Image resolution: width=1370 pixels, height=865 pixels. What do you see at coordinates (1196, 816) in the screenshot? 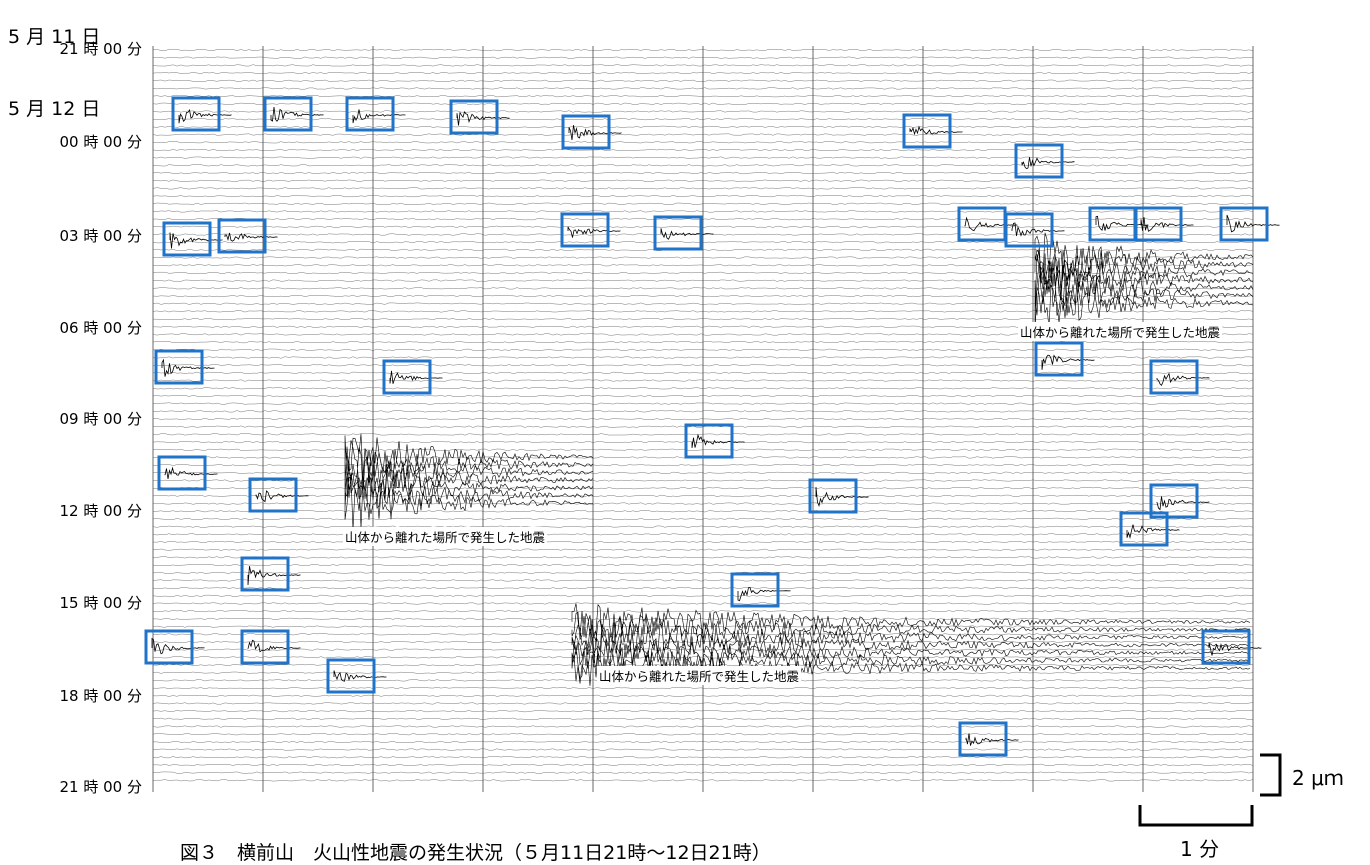
I see `time-scale-bar` at bounding box center [1196, 816].